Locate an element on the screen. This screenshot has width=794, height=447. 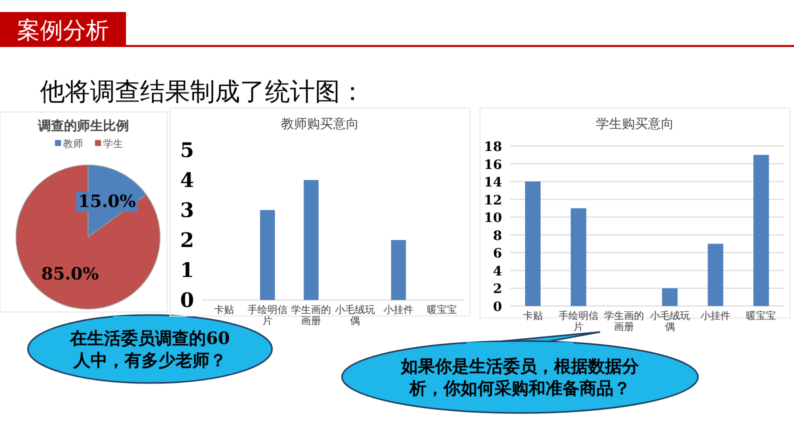
pie-slice is located at coordinates (88, 237).